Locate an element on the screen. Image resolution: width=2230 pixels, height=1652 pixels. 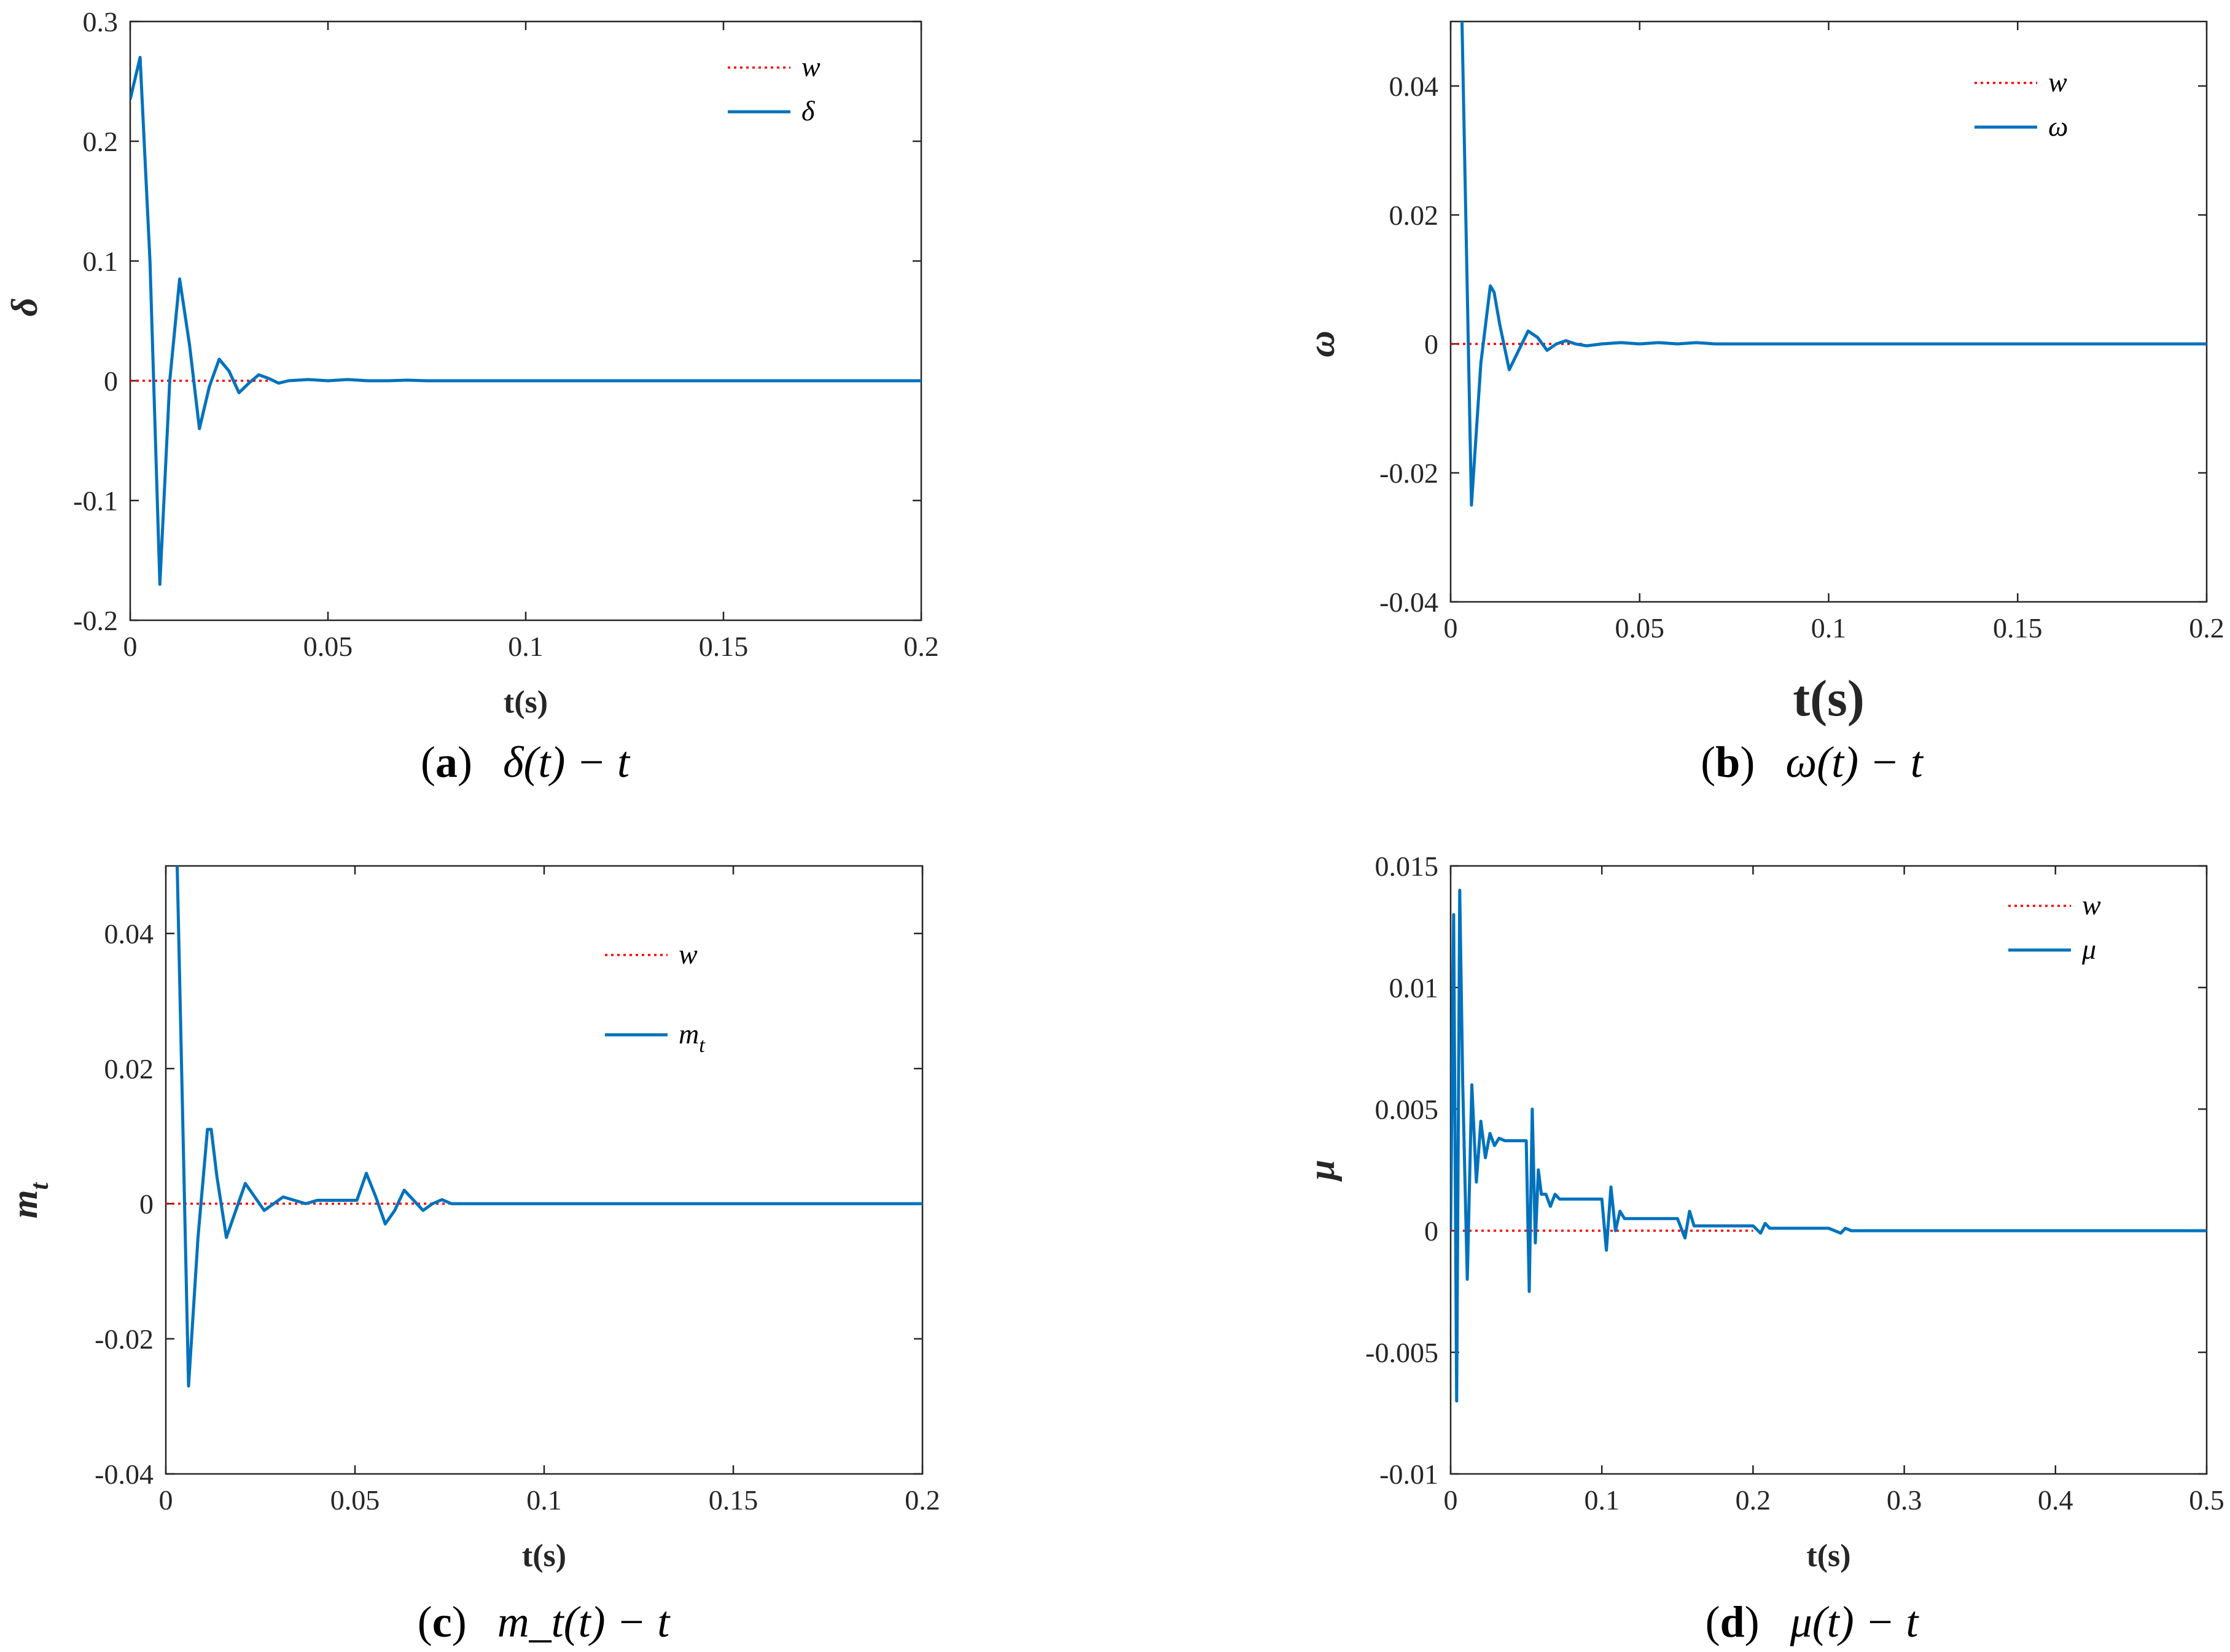
legend-label: δ is located at coordinates (808, 111).